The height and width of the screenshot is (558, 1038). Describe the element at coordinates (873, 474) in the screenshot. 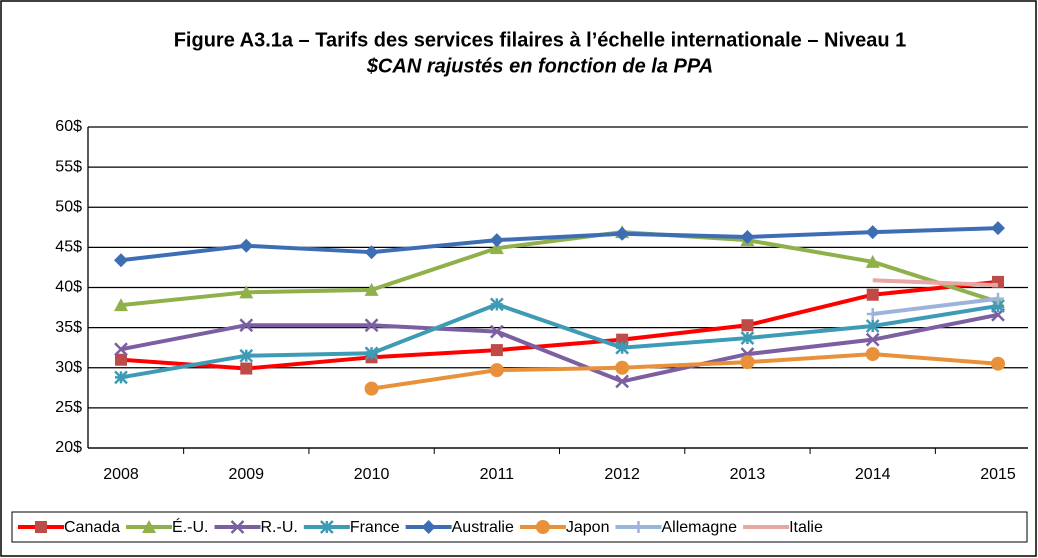

I see `x-tick-label: 2014` at that location.